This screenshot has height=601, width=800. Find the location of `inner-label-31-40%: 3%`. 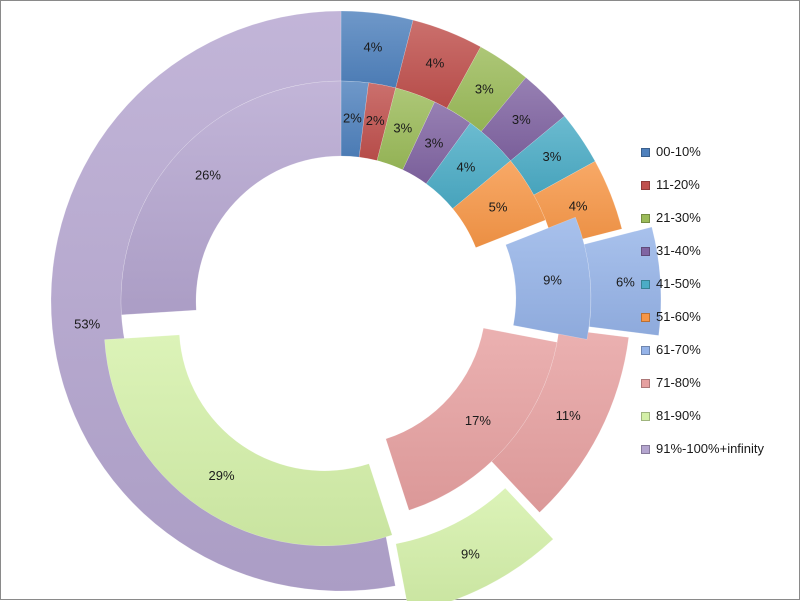

inner-label-31-40%: 3% is located at coordinates (434, 142).